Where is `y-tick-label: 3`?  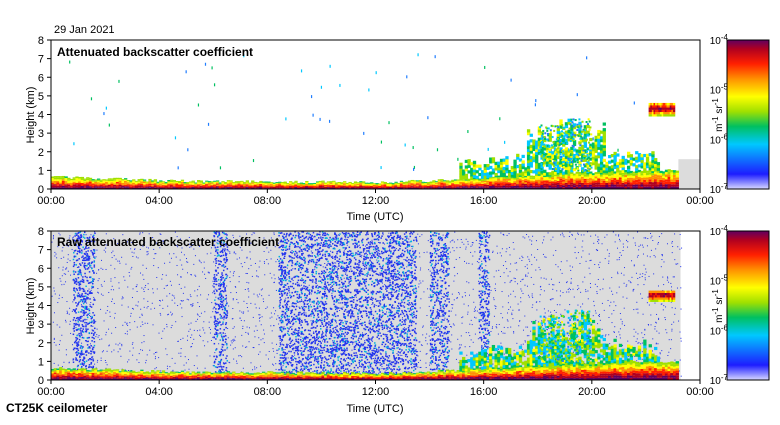 y-tick-label: 3 is located at coordinates (41, 134).